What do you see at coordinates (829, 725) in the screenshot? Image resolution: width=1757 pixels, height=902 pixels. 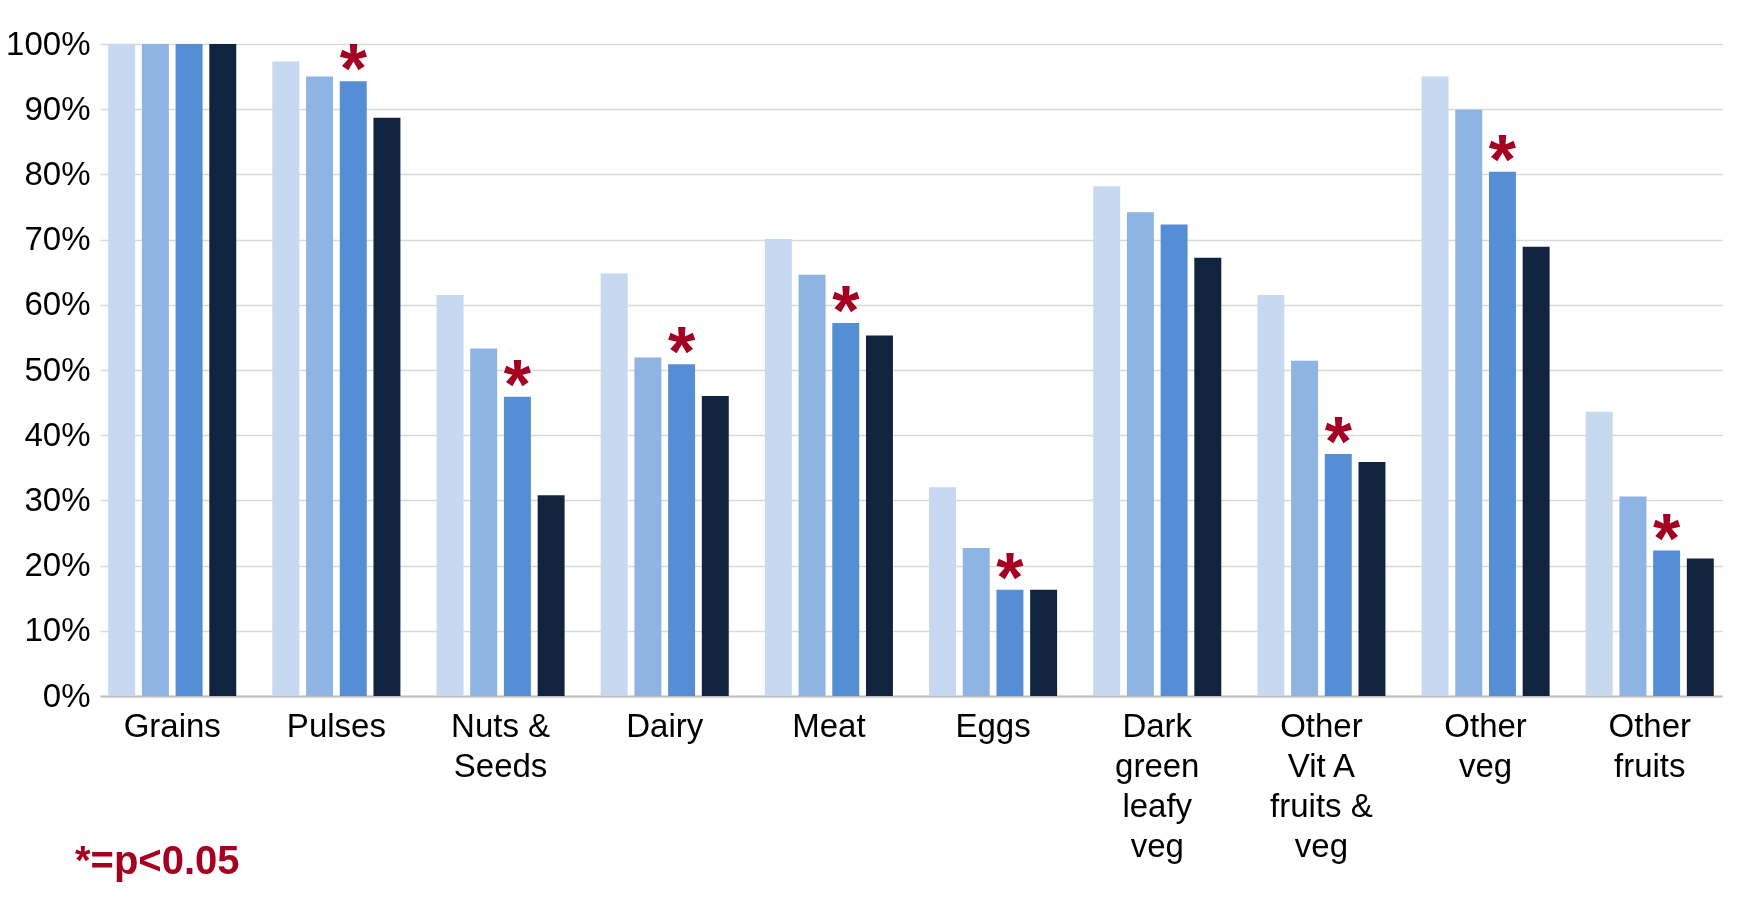 I see `x-tick-label: Meat` at bounding box center [829, 725].